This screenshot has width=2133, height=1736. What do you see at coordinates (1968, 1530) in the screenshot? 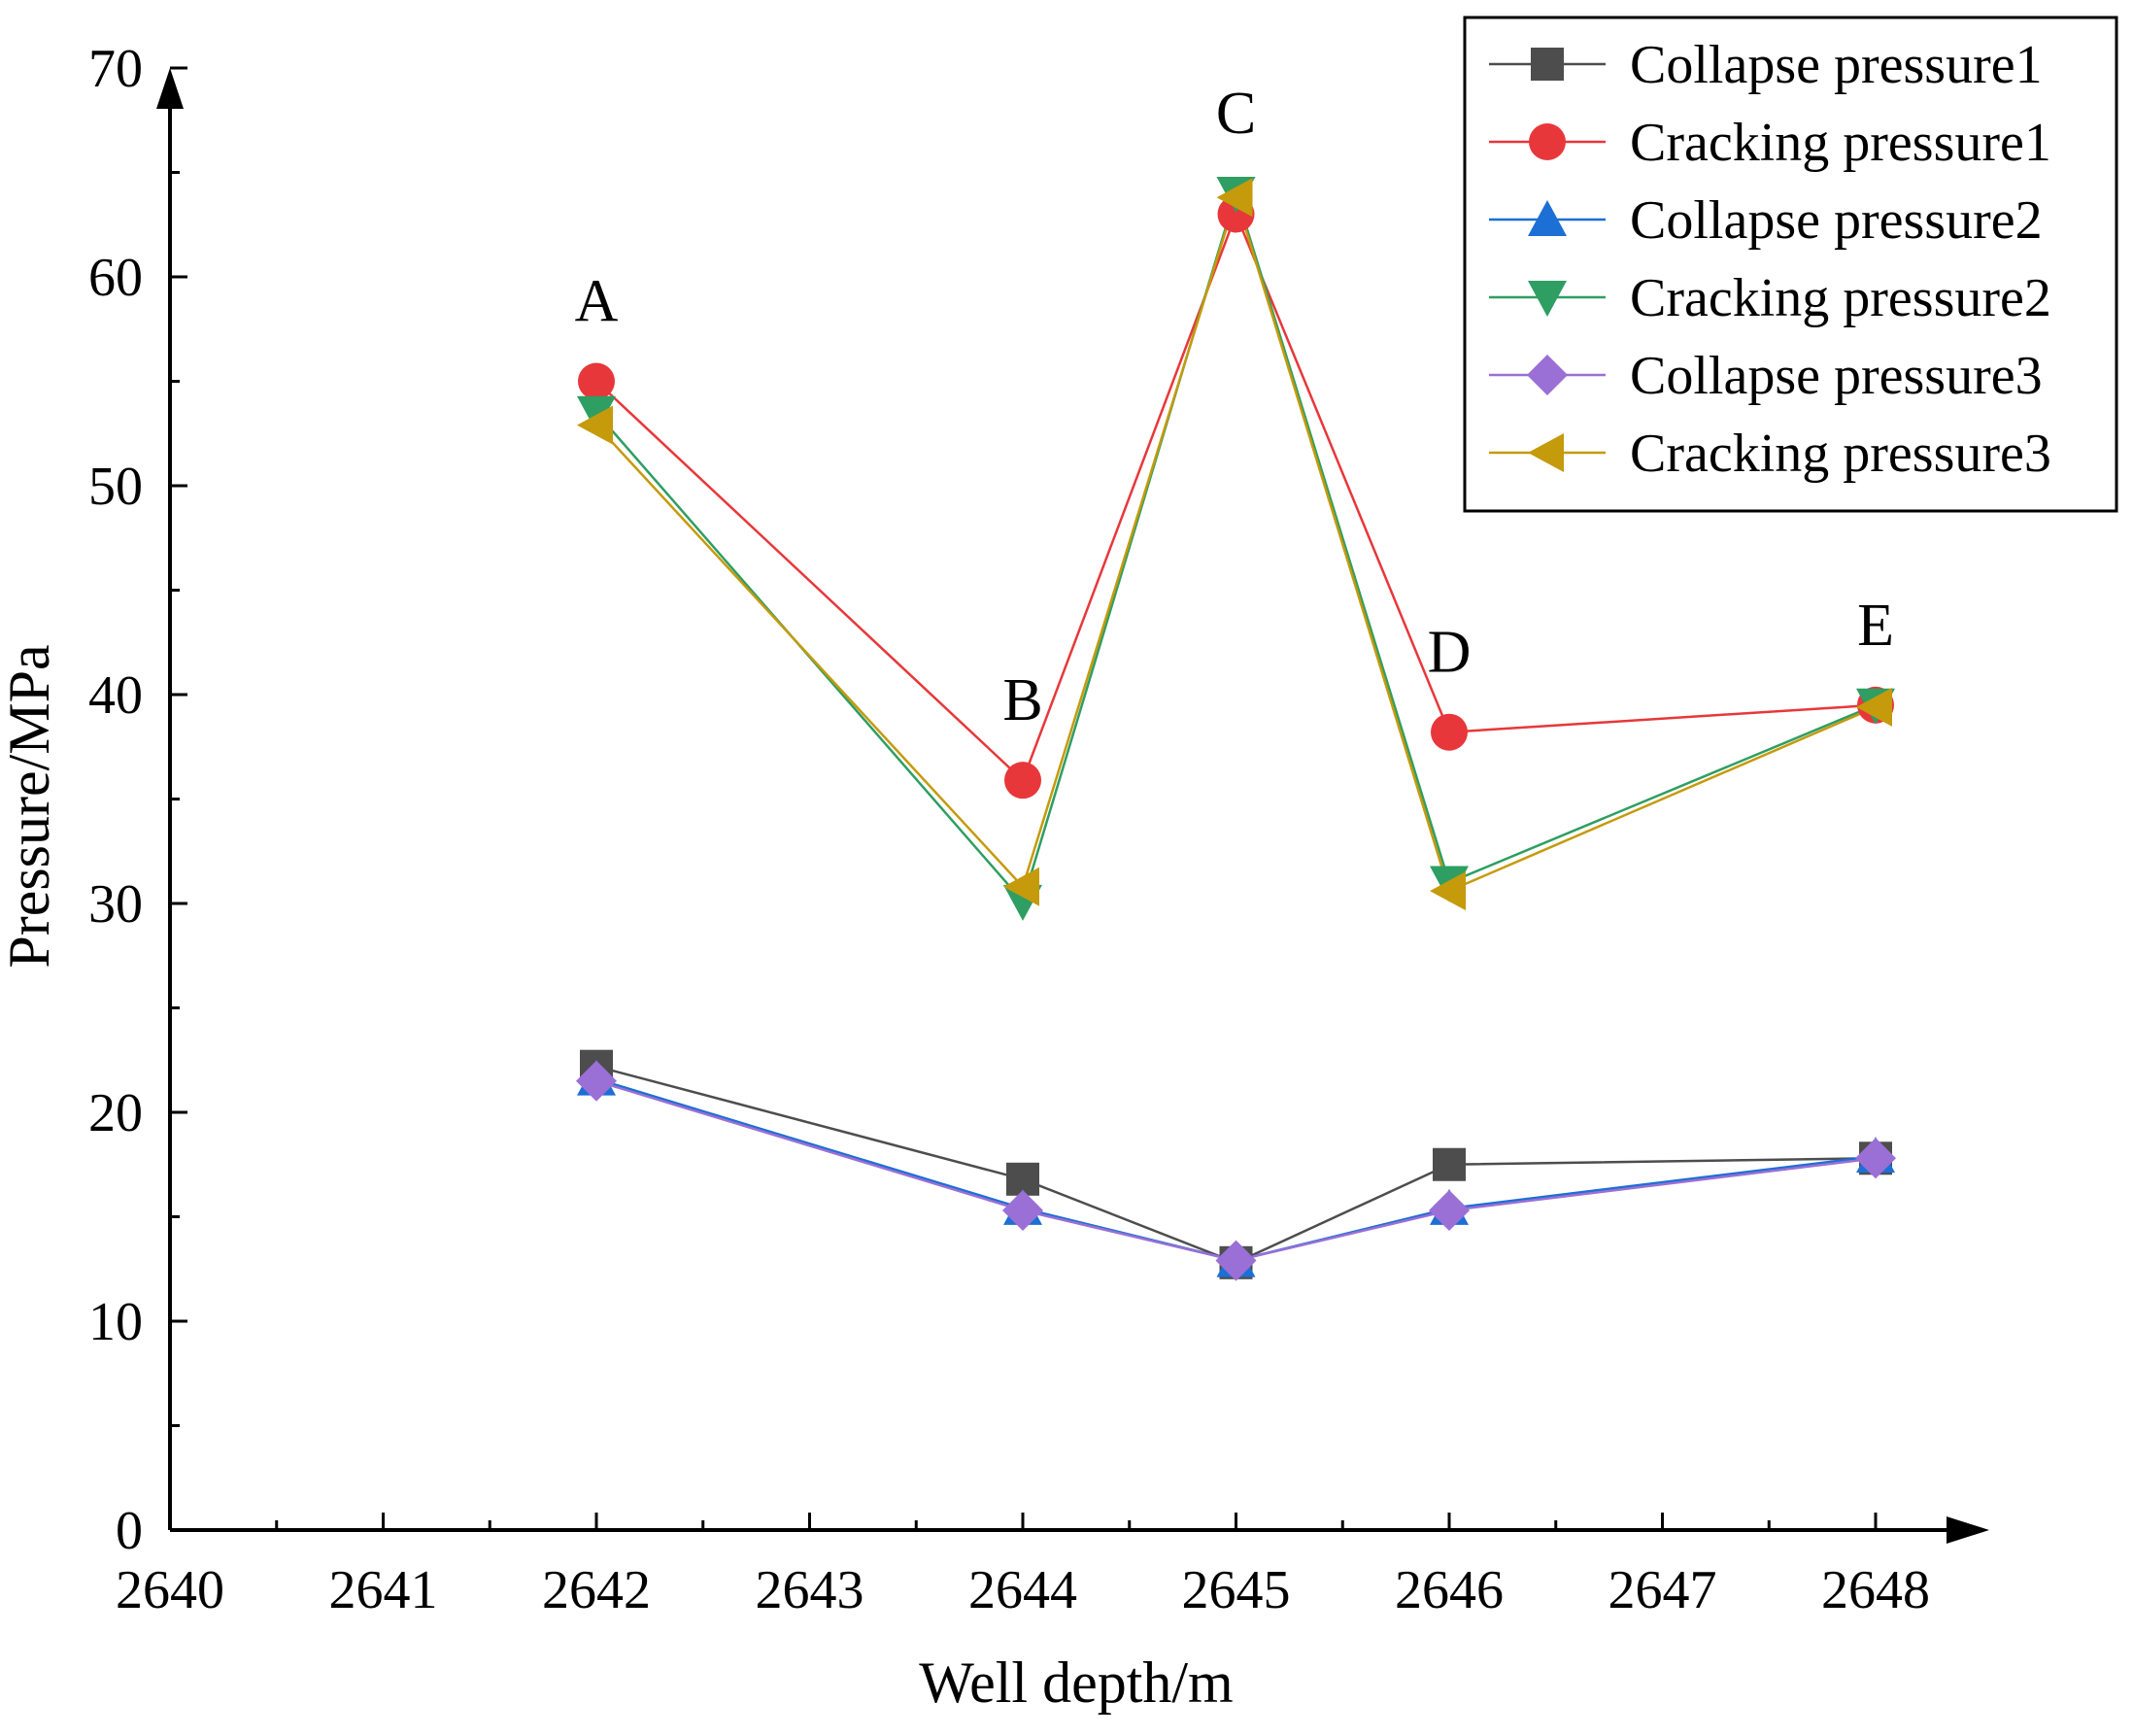
I see `x-axis-arrow` at bounding box center [1968, 1530].